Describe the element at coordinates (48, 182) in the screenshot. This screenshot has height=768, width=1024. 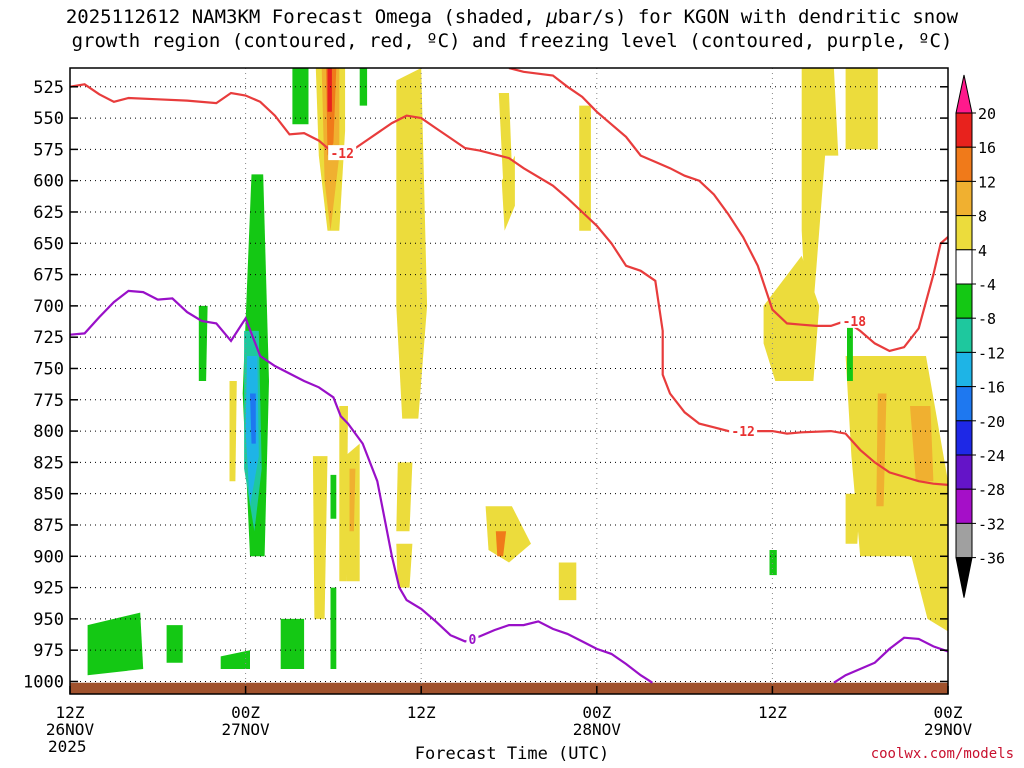
I see `y-tick-label-600: 600` at that location.